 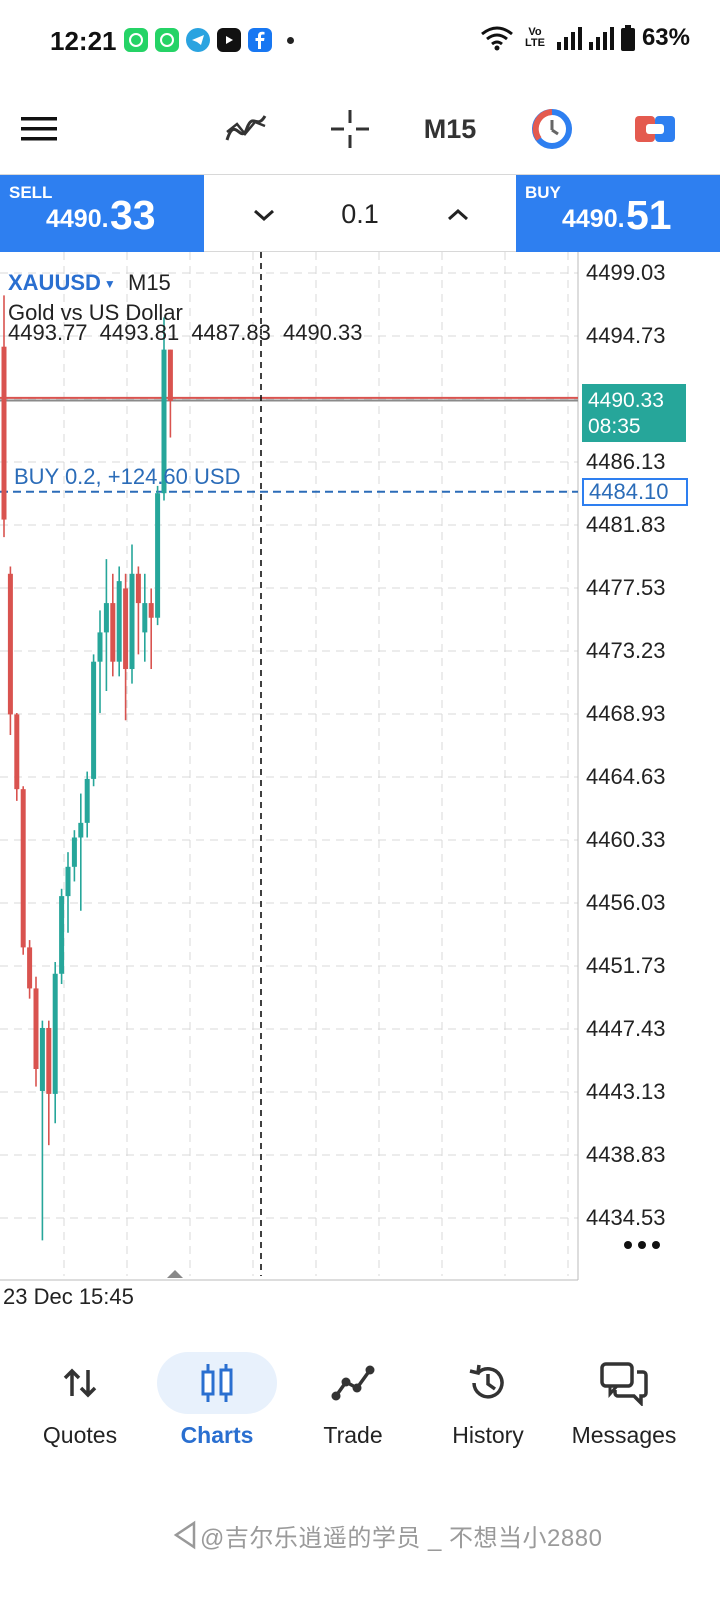 I want to click on sell-button: SELL 4490. 33, so click(x=102, y=213).